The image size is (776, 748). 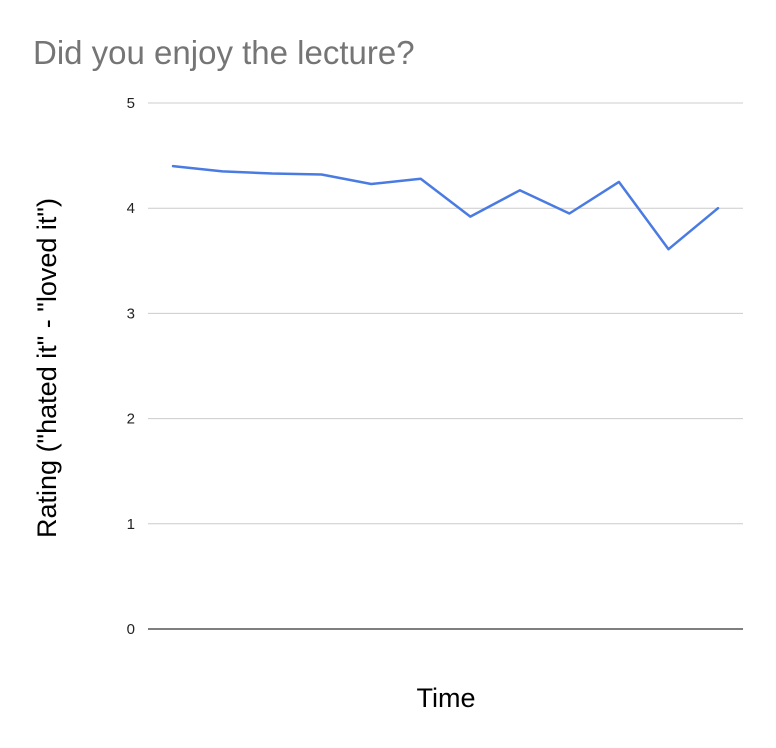 What do you see at coordinates (131, 208) in the screenshot?
I see `y-tick-label: 4` at bounding box center [131, 208].